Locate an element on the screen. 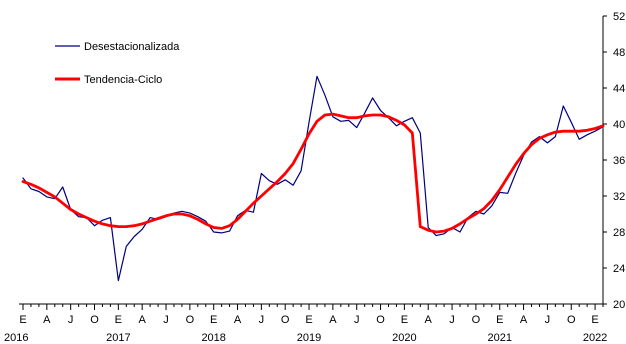  legend-label-desestacionalizada: Desestacionalizada is located at coordinates (132, 47).